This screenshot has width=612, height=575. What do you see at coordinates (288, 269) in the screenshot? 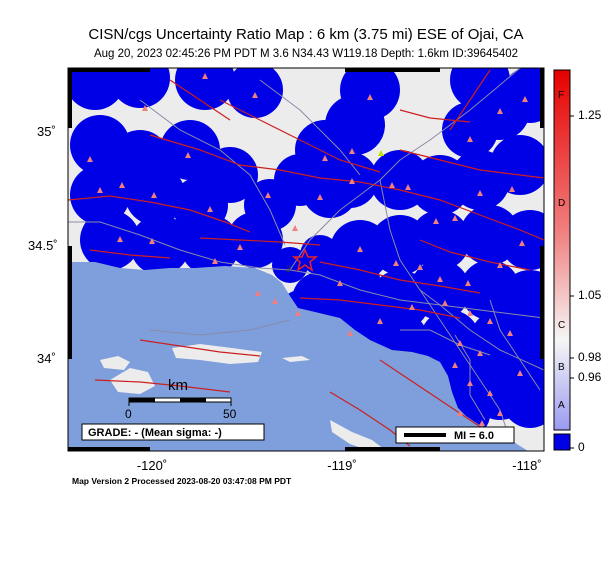
I see `road-marker: 3` at bounding box center [288, 269].